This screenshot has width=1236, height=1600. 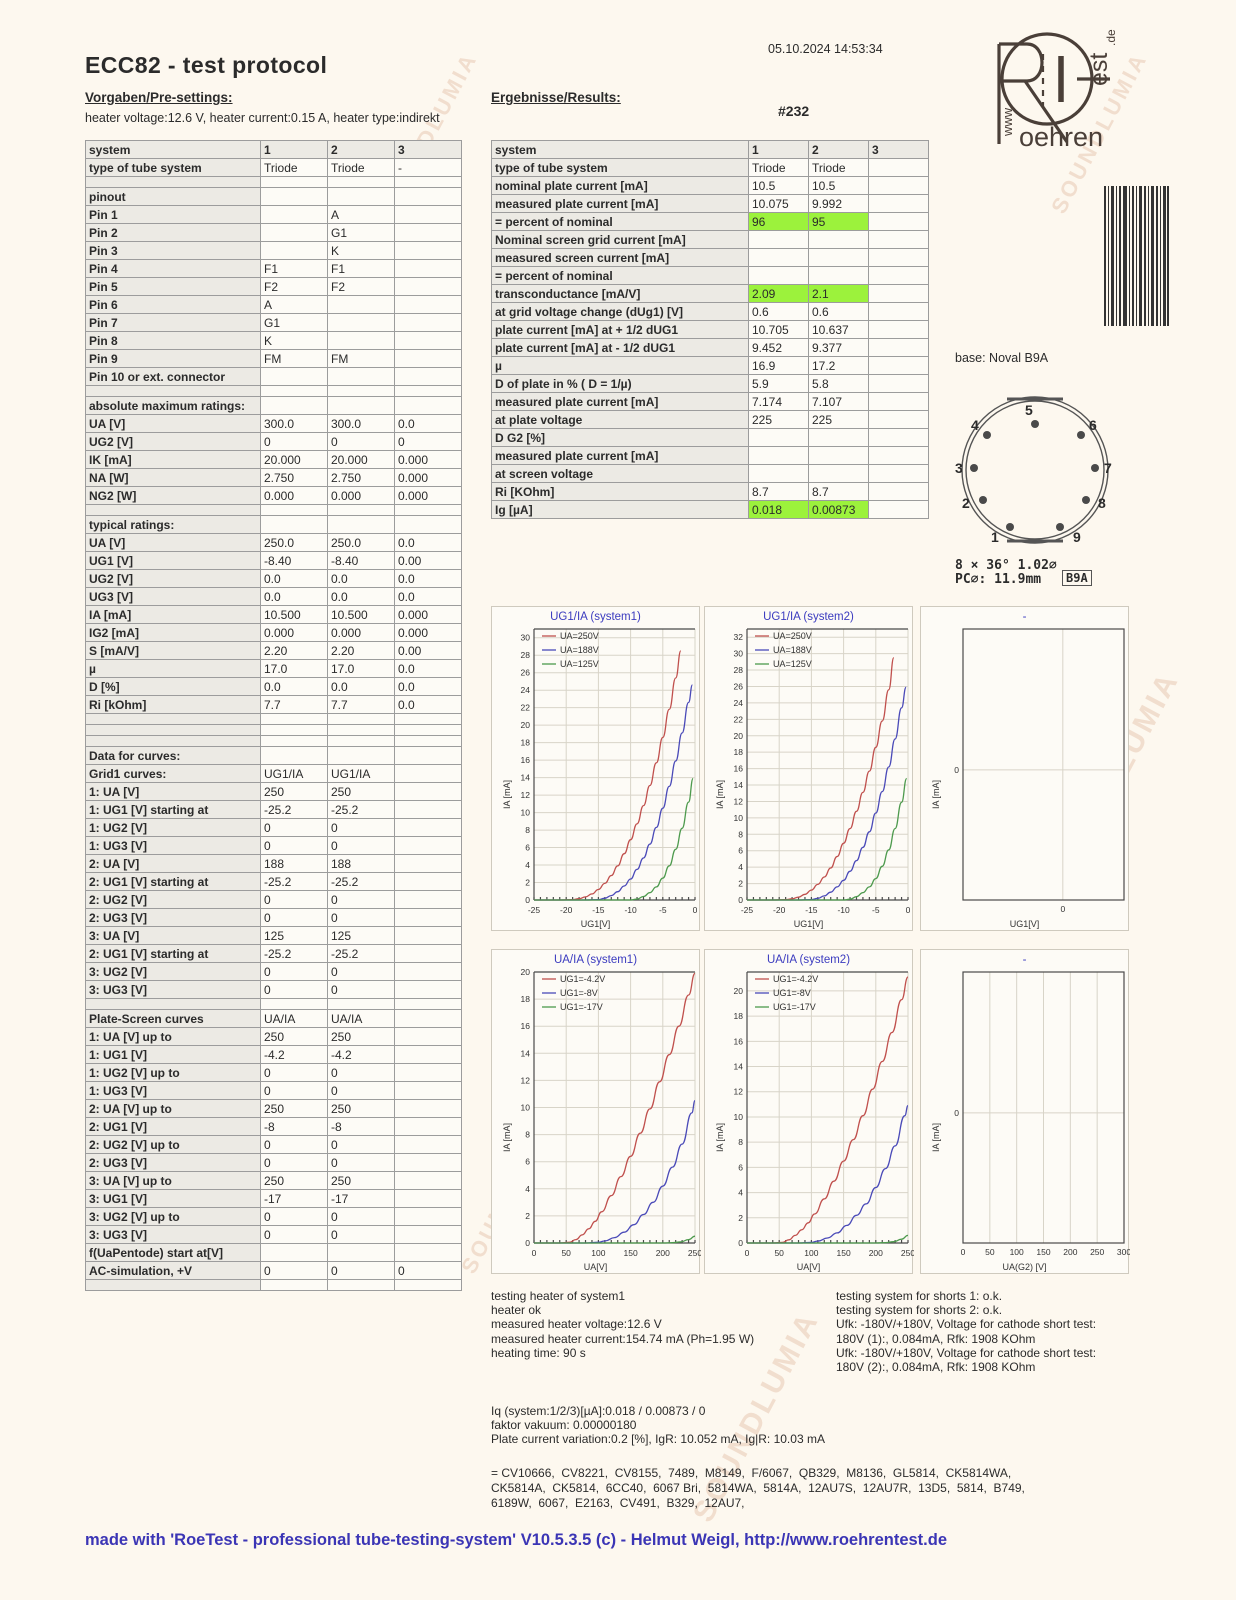 What do you see at coordinates (173, 423) in the screenshot?
I see `row-label: UA [V]` at bounding box center [173, 423].